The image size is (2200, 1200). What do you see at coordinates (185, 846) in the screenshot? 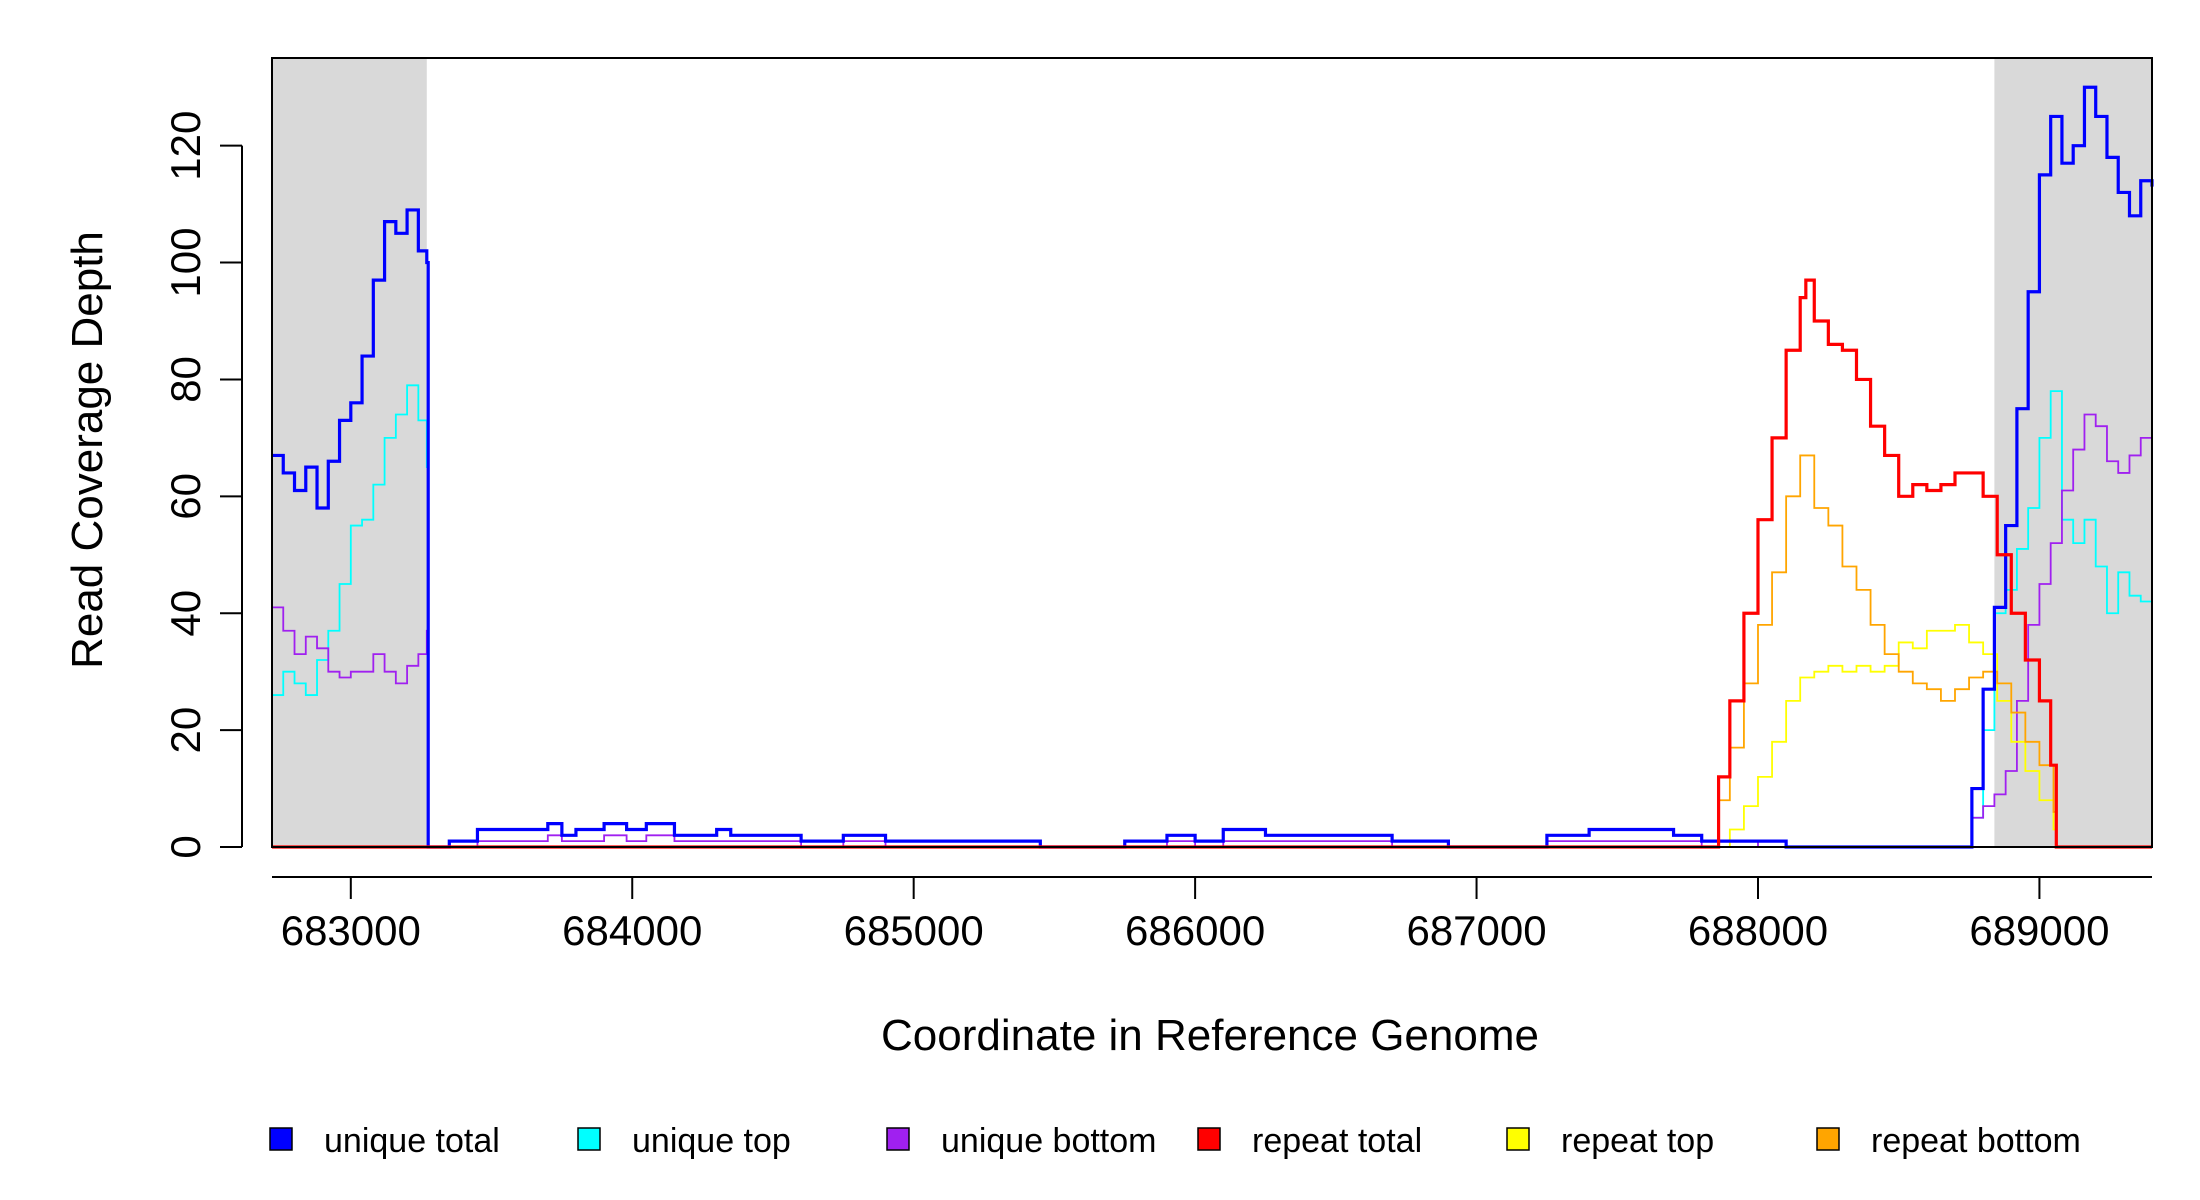
I see `y-tick-label: 0` at bounding box center [185, 846].